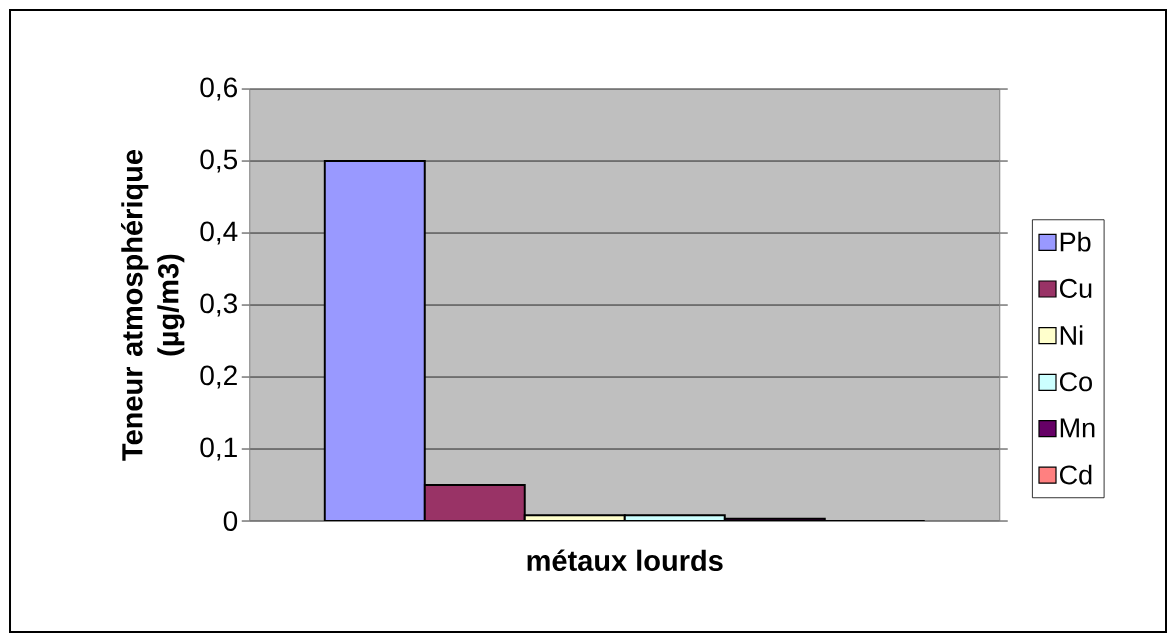 Image resolution: width=1176 pixels, height=642 pixels. I want to click on legend-label: Cd, so click(1075, 474).